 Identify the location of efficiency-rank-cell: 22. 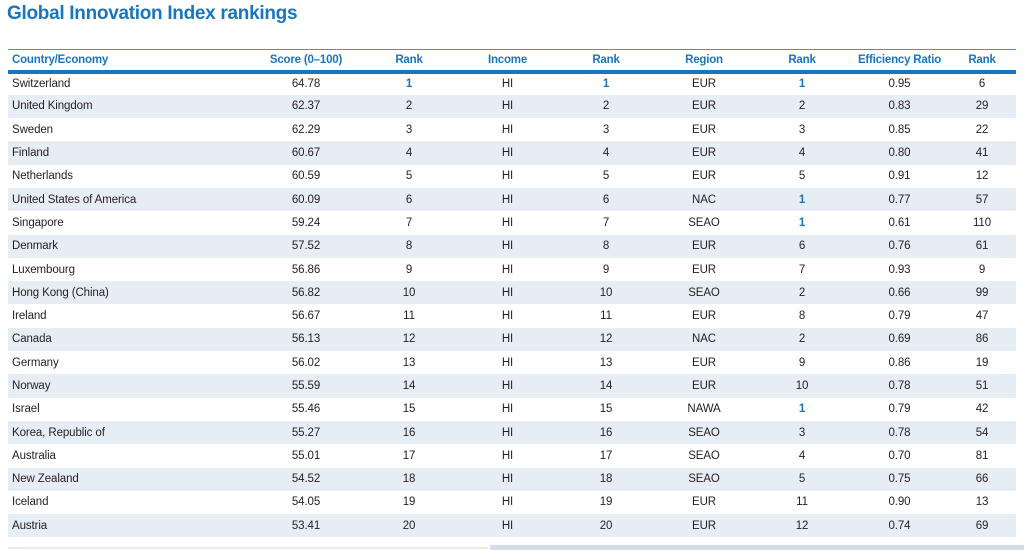
(982, 129).